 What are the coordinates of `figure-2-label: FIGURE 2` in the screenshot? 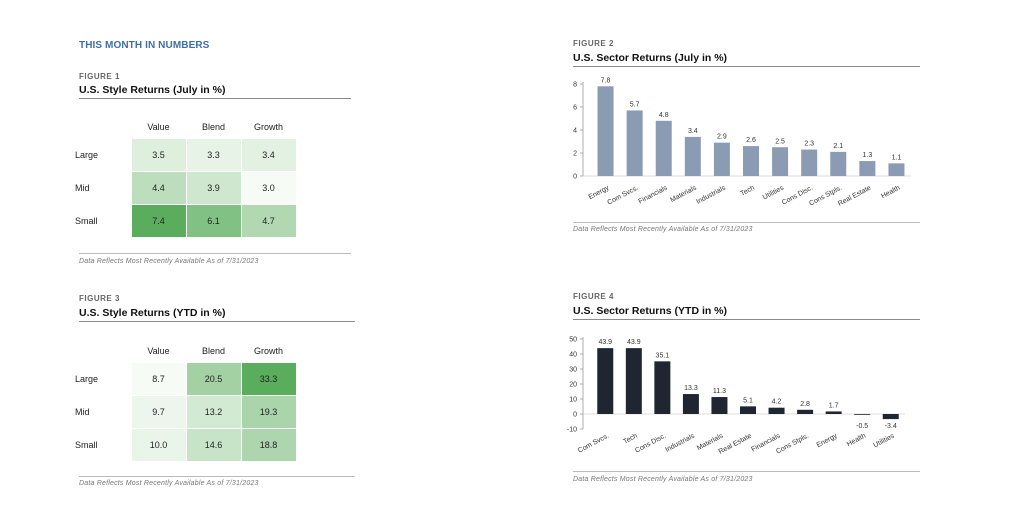 It's located at (593, 43).